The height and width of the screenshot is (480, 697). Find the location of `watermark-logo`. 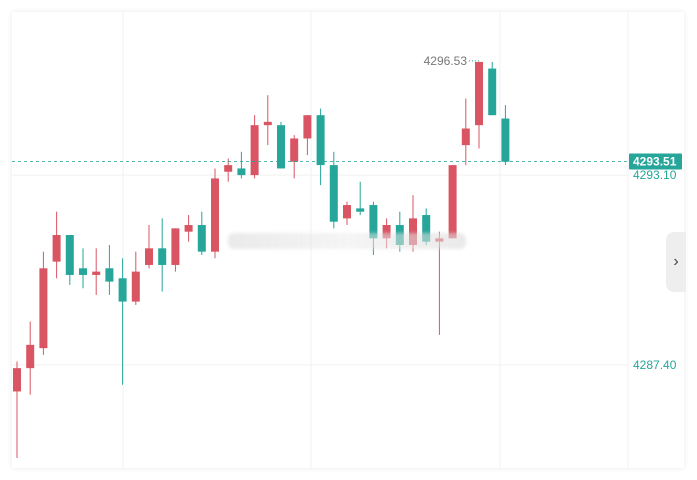

watermark-logo is located at coordinates (347, 241).